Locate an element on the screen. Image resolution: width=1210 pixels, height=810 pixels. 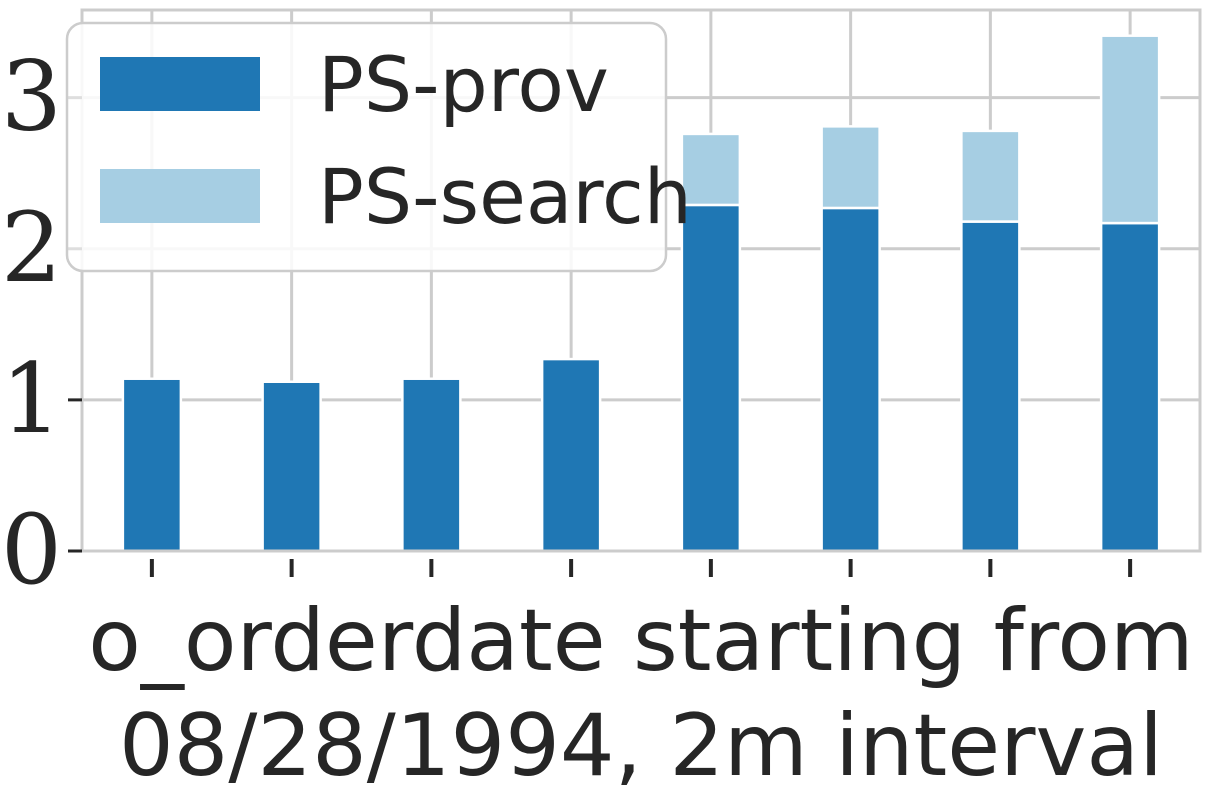
y-tick-label: 0 is located at coordinates (31, 550).